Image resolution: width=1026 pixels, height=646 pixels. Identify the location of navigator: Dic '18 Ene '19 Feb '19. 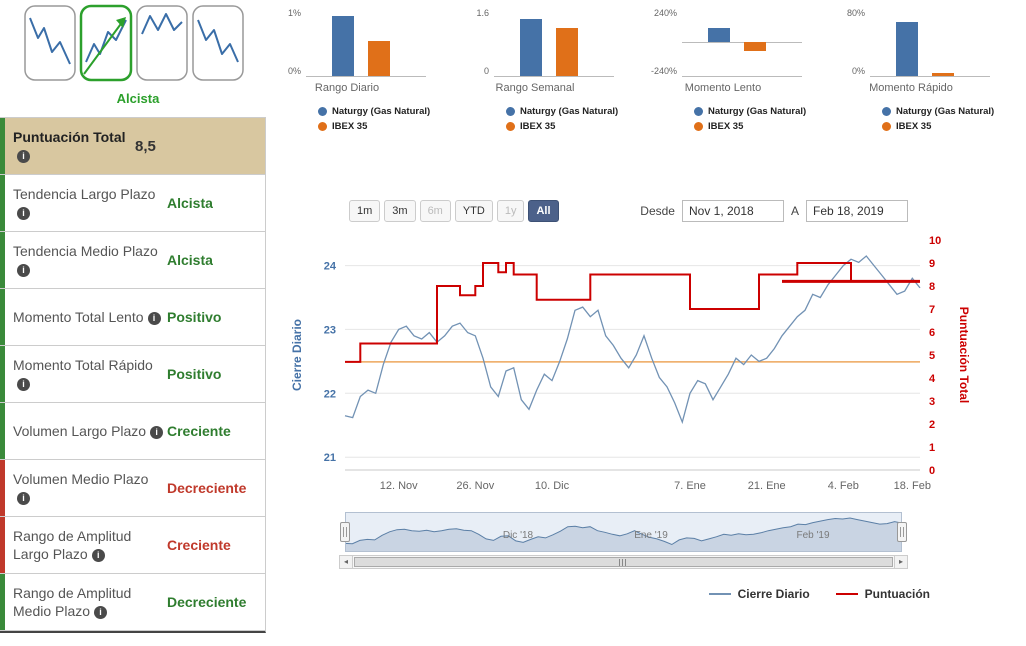
(623, 532).